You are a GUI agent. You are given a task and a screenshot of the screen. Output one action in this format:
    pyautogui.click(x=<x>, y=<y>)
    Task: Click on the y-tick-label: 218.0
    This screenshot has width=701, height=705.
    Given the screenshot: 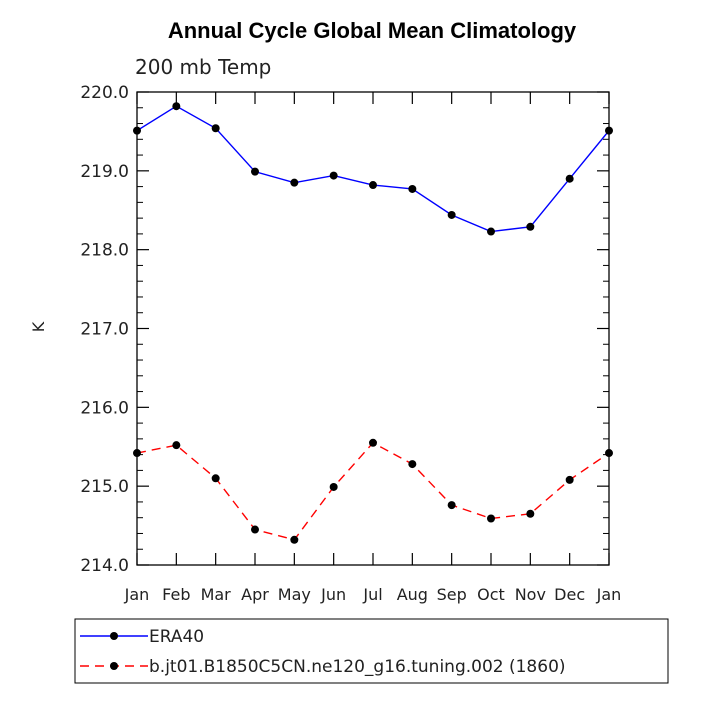 What is the action you would take?
    pyautogui.click(x=104, y=251)
    